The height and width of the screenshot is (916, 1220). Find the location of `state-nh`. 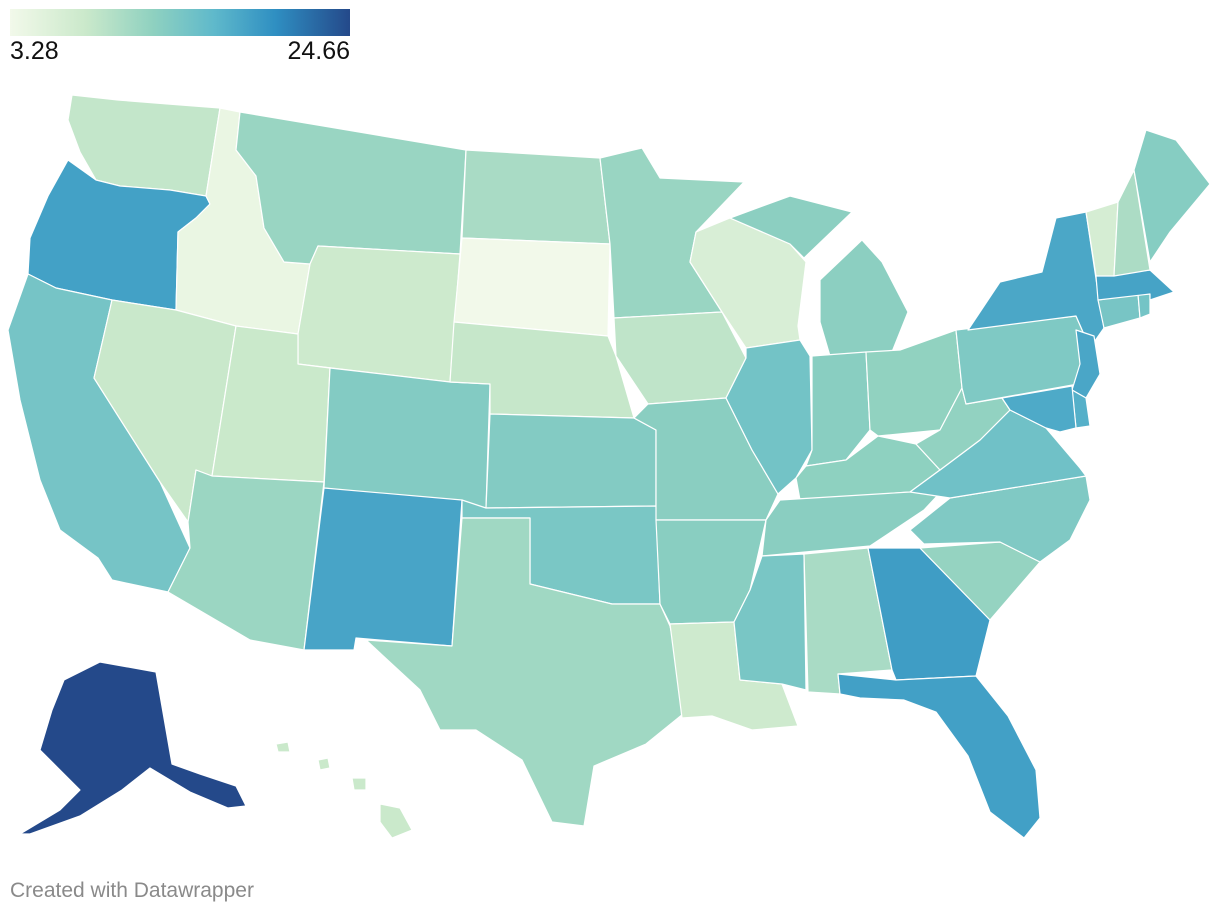

state-nh is located at coordinates (1132, 223).